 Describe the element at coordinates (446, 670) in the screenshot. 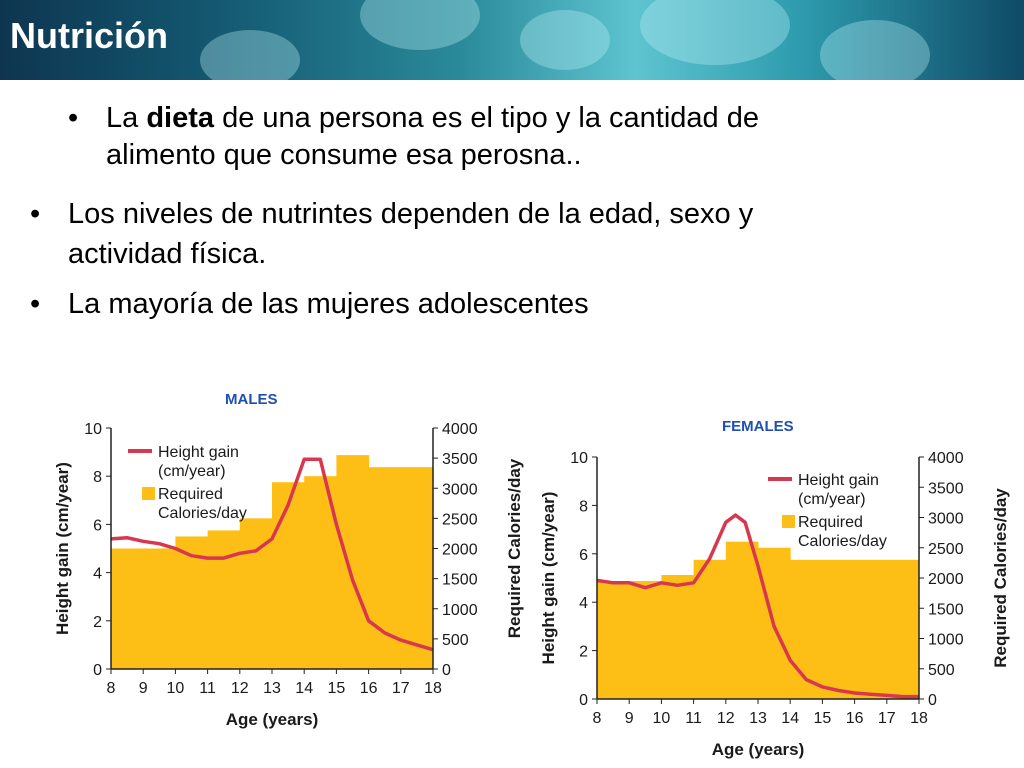

I see `males-y-right-tick-label: 0` at that location.